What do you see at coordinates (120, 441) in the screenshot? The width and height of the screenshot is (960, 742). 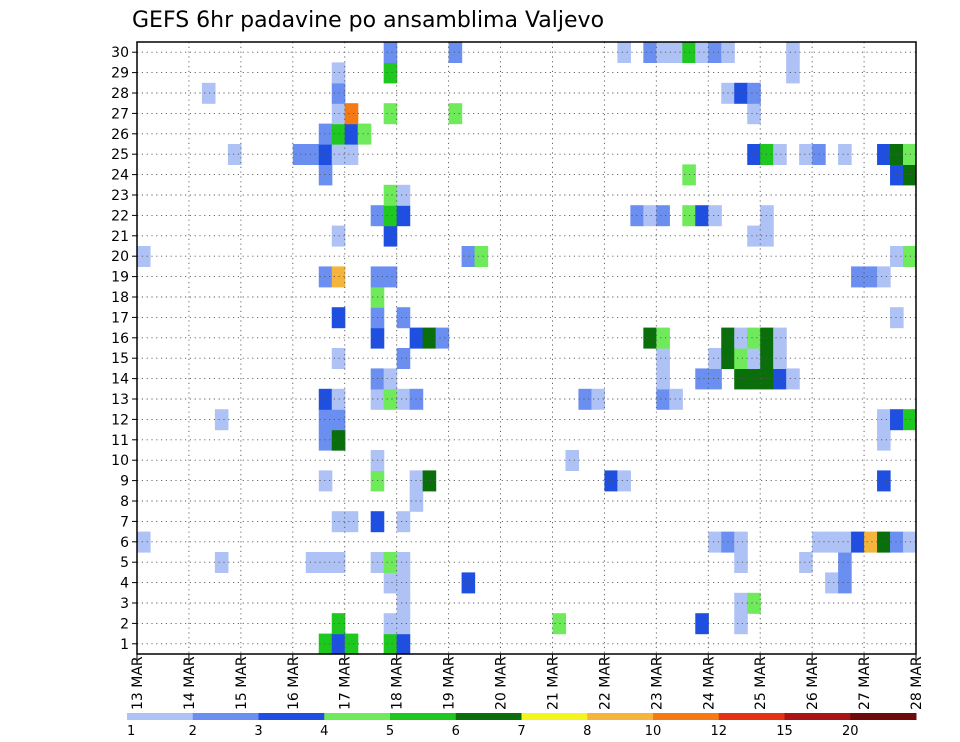 I see `y-tick-label: 11` at bounding box center [120, 441].